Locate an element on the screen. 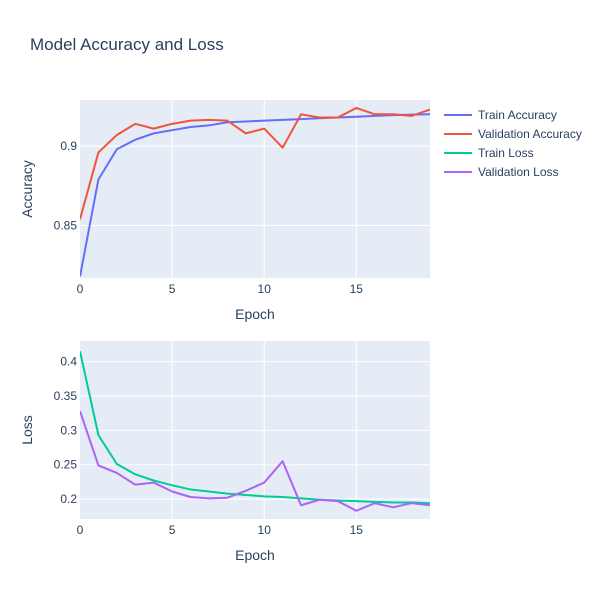 The width and height of the screenshot is (600, 600). legend-item-validation-accuracy: Validation Accuracy is located at coordinates (513, 134).